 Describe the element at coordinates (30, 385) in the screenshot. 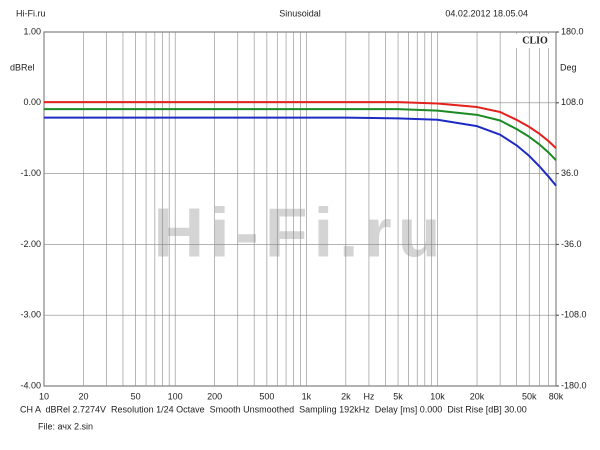

I see `y-tick-label: -4.00` at that location.